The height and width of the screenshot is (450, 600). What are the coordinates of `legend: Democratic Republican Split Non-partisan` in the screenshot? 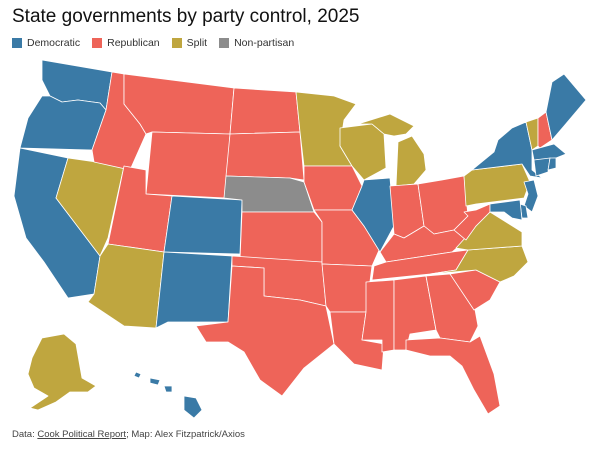 It's located at (153, 43).